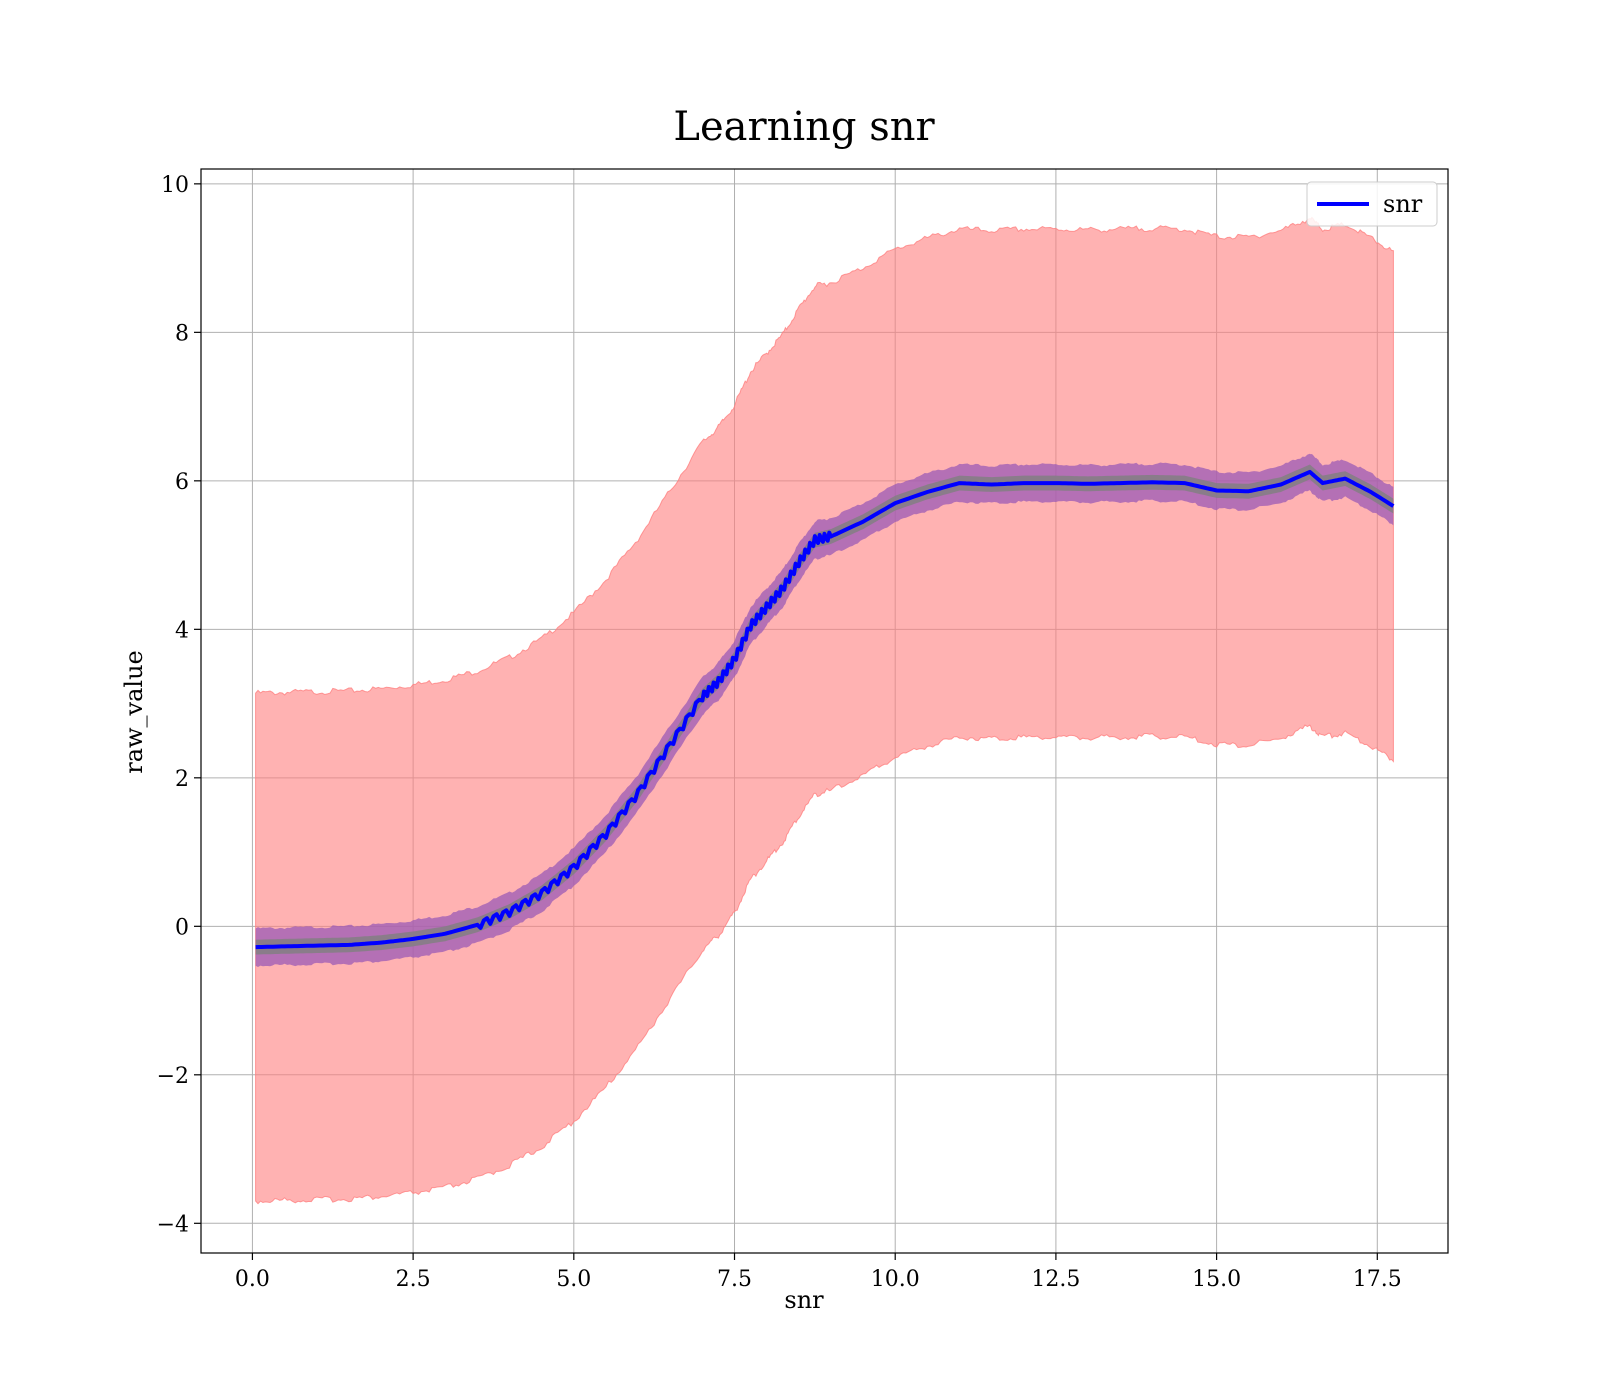 This screenshot has height=1400, width=1600. What do you see at coordinates (1377, 1279) in the screenshot?
I see `x-tick-label-7: 17.5` at bounding box center [1377, 1279].